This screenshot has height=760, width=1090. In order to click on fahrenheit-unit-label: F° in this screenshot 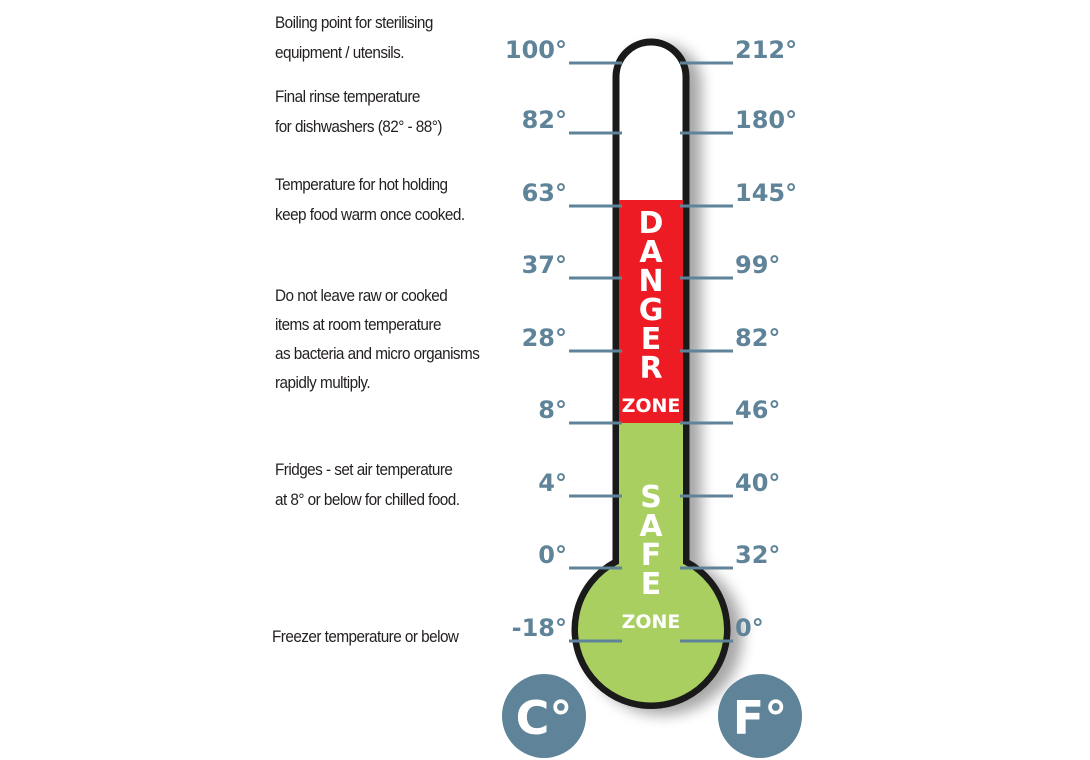, I will do `click(760, 718)`.